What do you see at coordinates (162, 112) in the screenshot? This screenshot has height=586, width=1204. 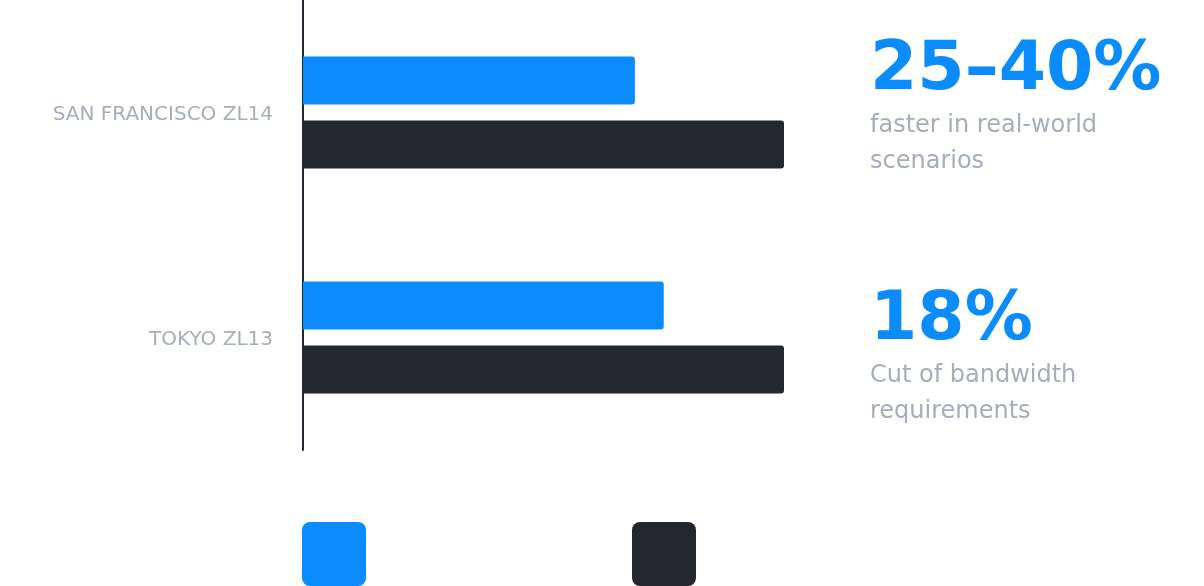 I see `y-tick-label: SAN FRANCISCO ZL14` at bounding box center [162, 112].